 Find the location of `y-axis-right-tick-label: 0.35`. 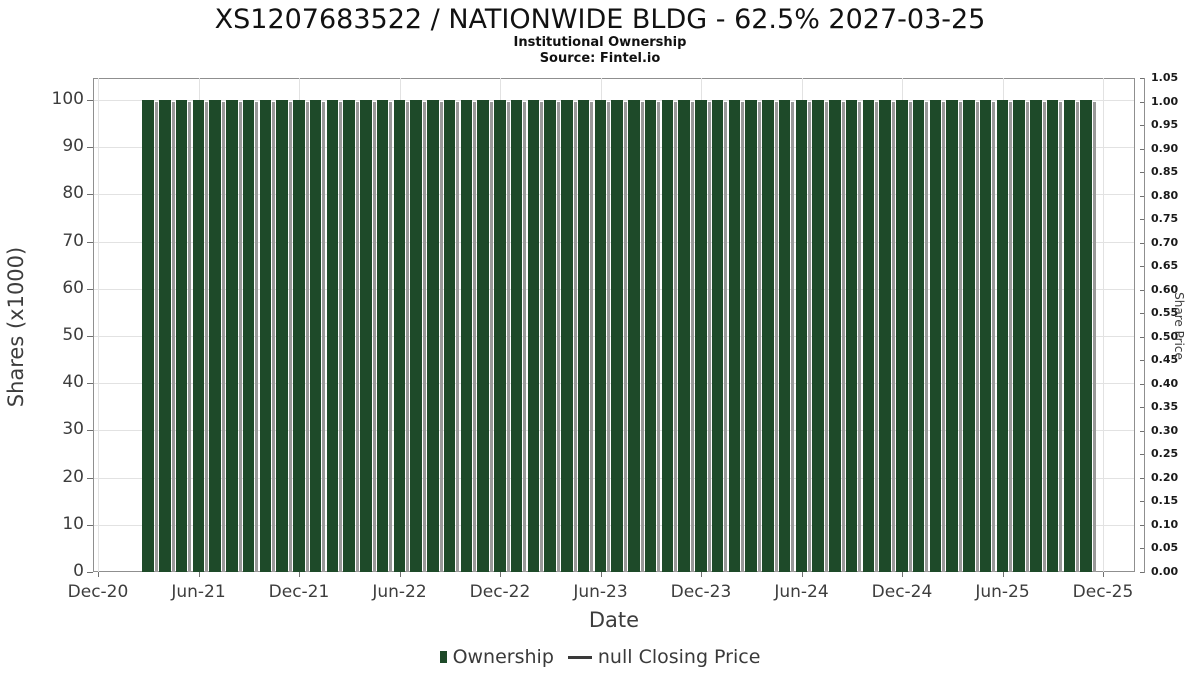

y-axis-right-tick-label: 0.35 is located at coordinates (1165, 407).